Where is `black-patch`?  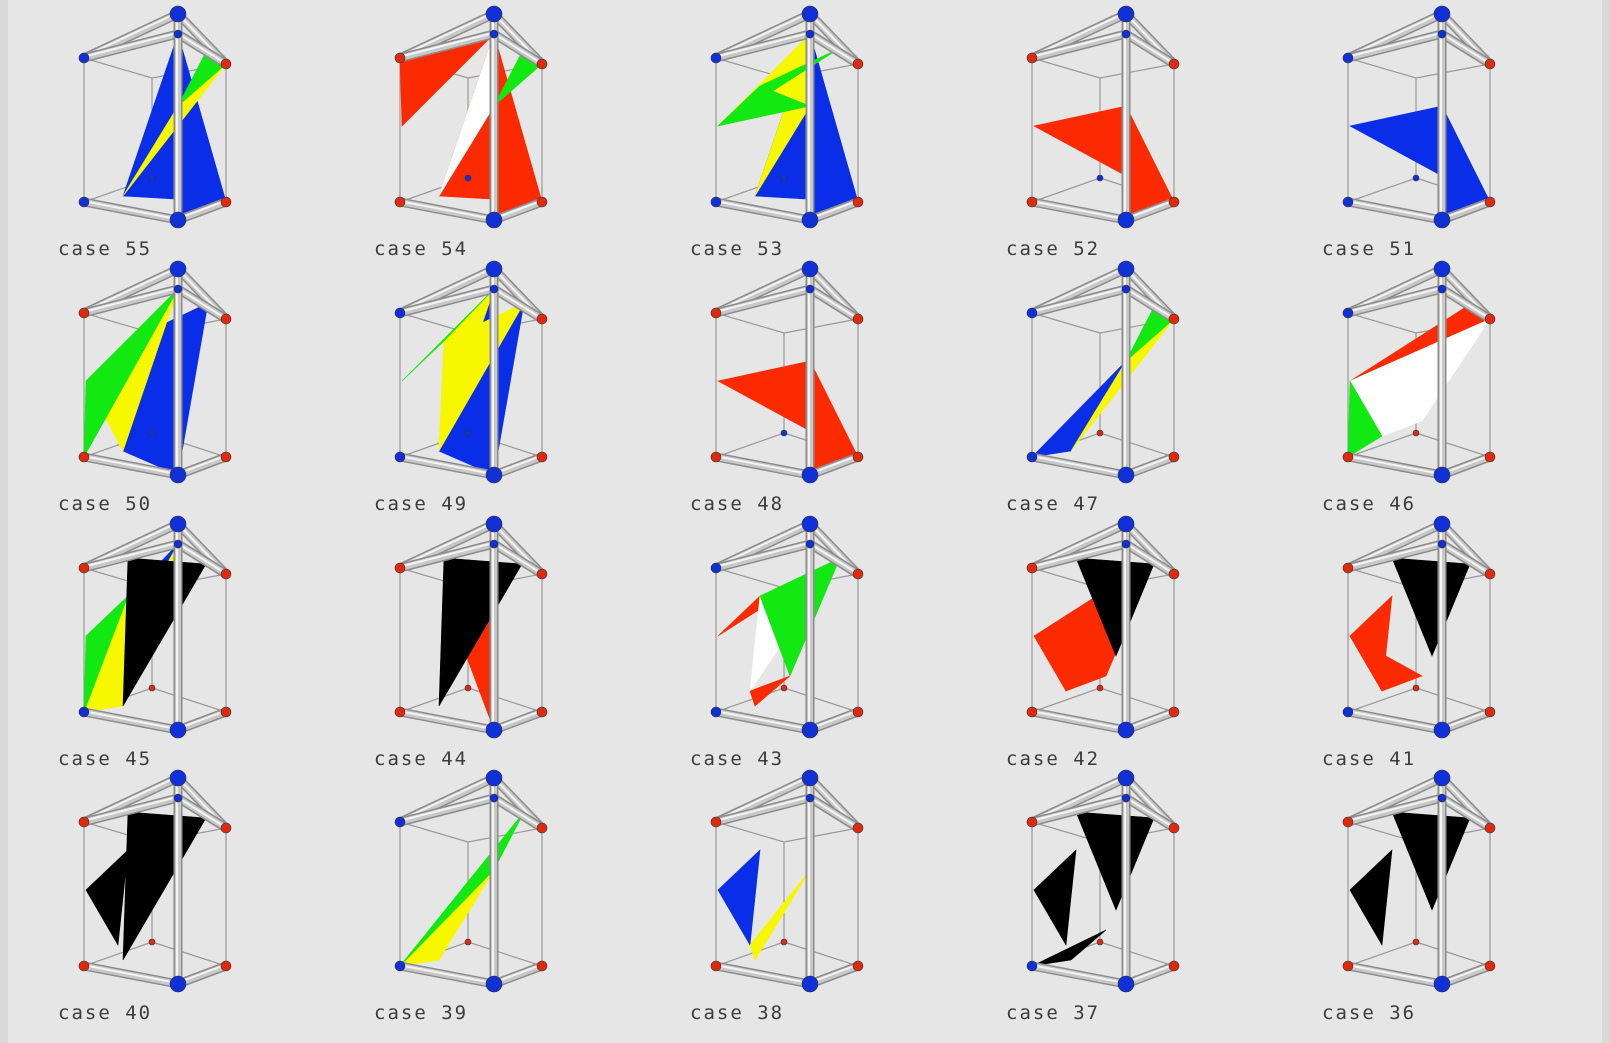
black-patch is located at coordinates (480, 632).